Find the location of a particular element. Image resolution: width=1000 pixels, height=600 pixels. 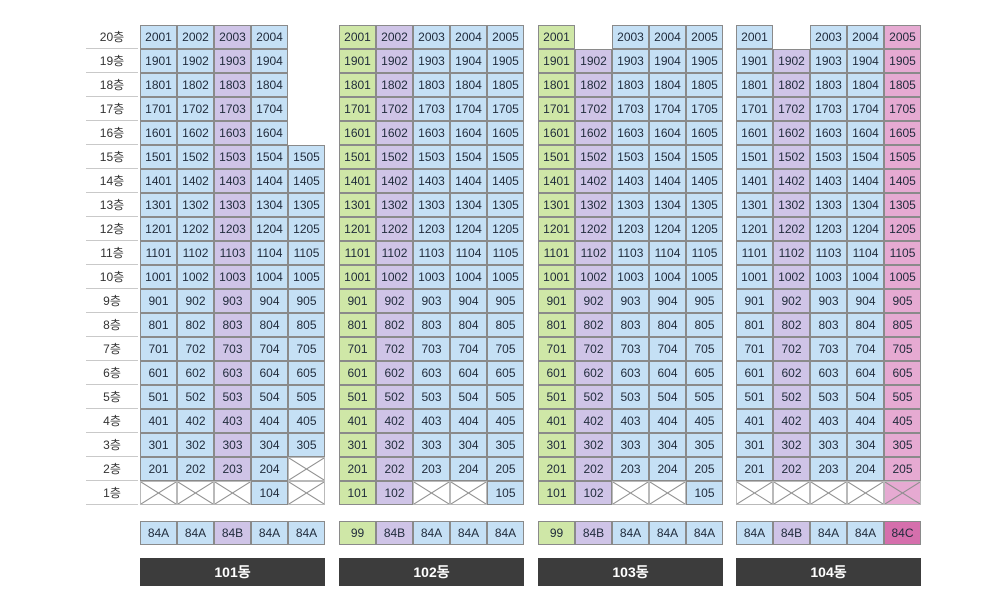

unit-cell: 1001 is located at coordinates (754, 277).